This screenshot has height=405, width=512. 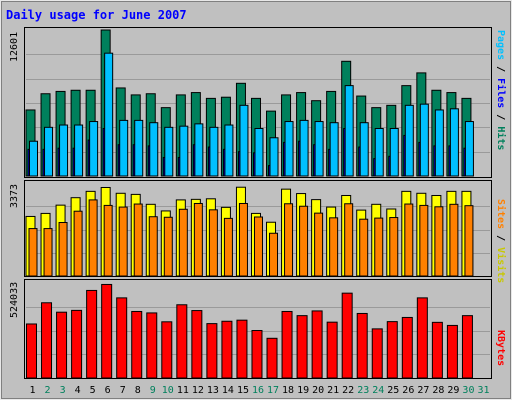 I want to click on visits-ymax-label: 3373, so click(x=14, y=196).